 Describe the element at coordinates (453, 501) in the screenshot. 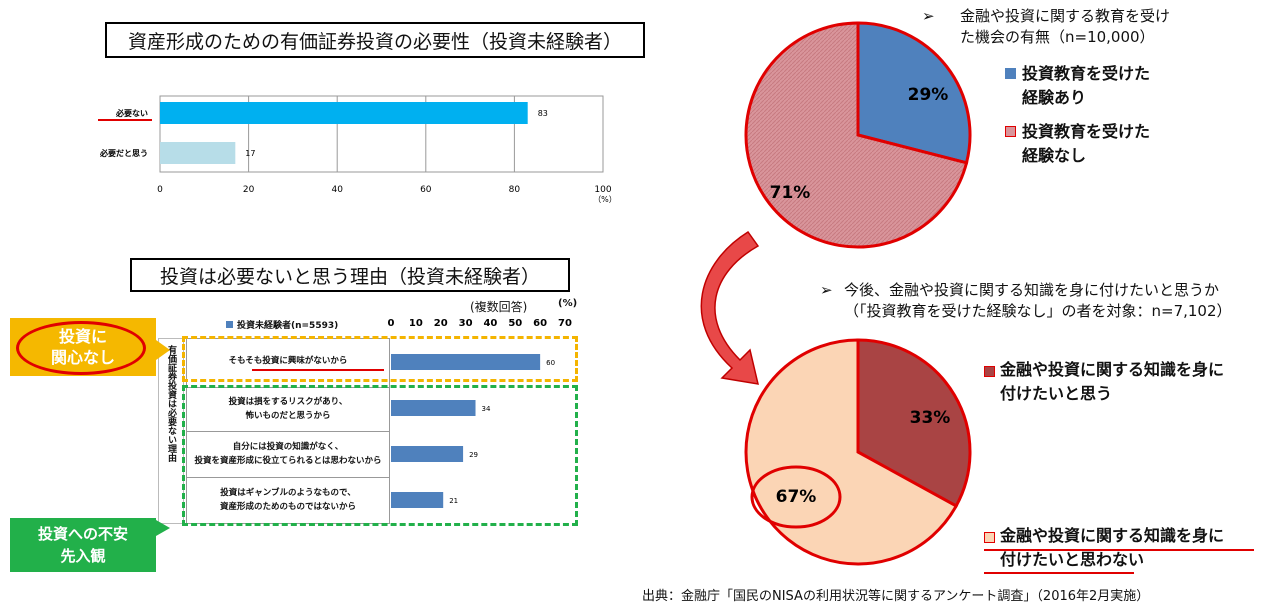

I see `chart2-value-label: 21` at that location.